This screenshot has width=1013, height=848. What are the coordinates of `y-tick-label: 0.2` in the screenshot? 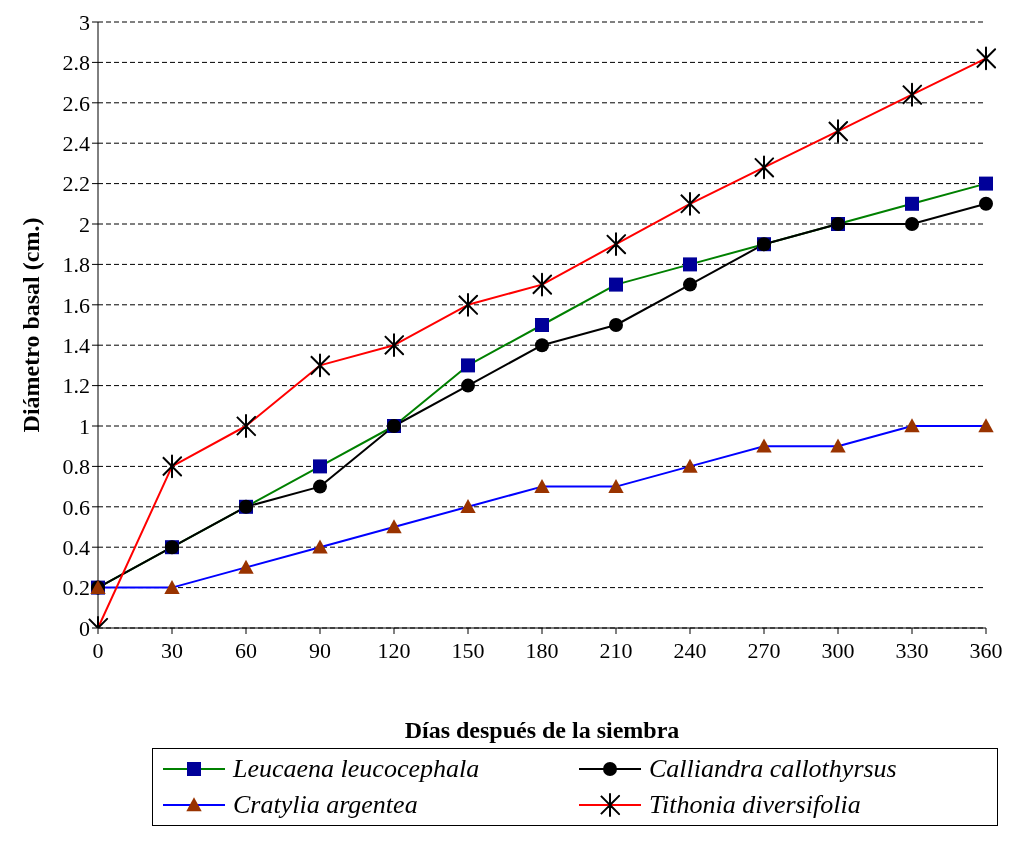 It's located at (76, 588).